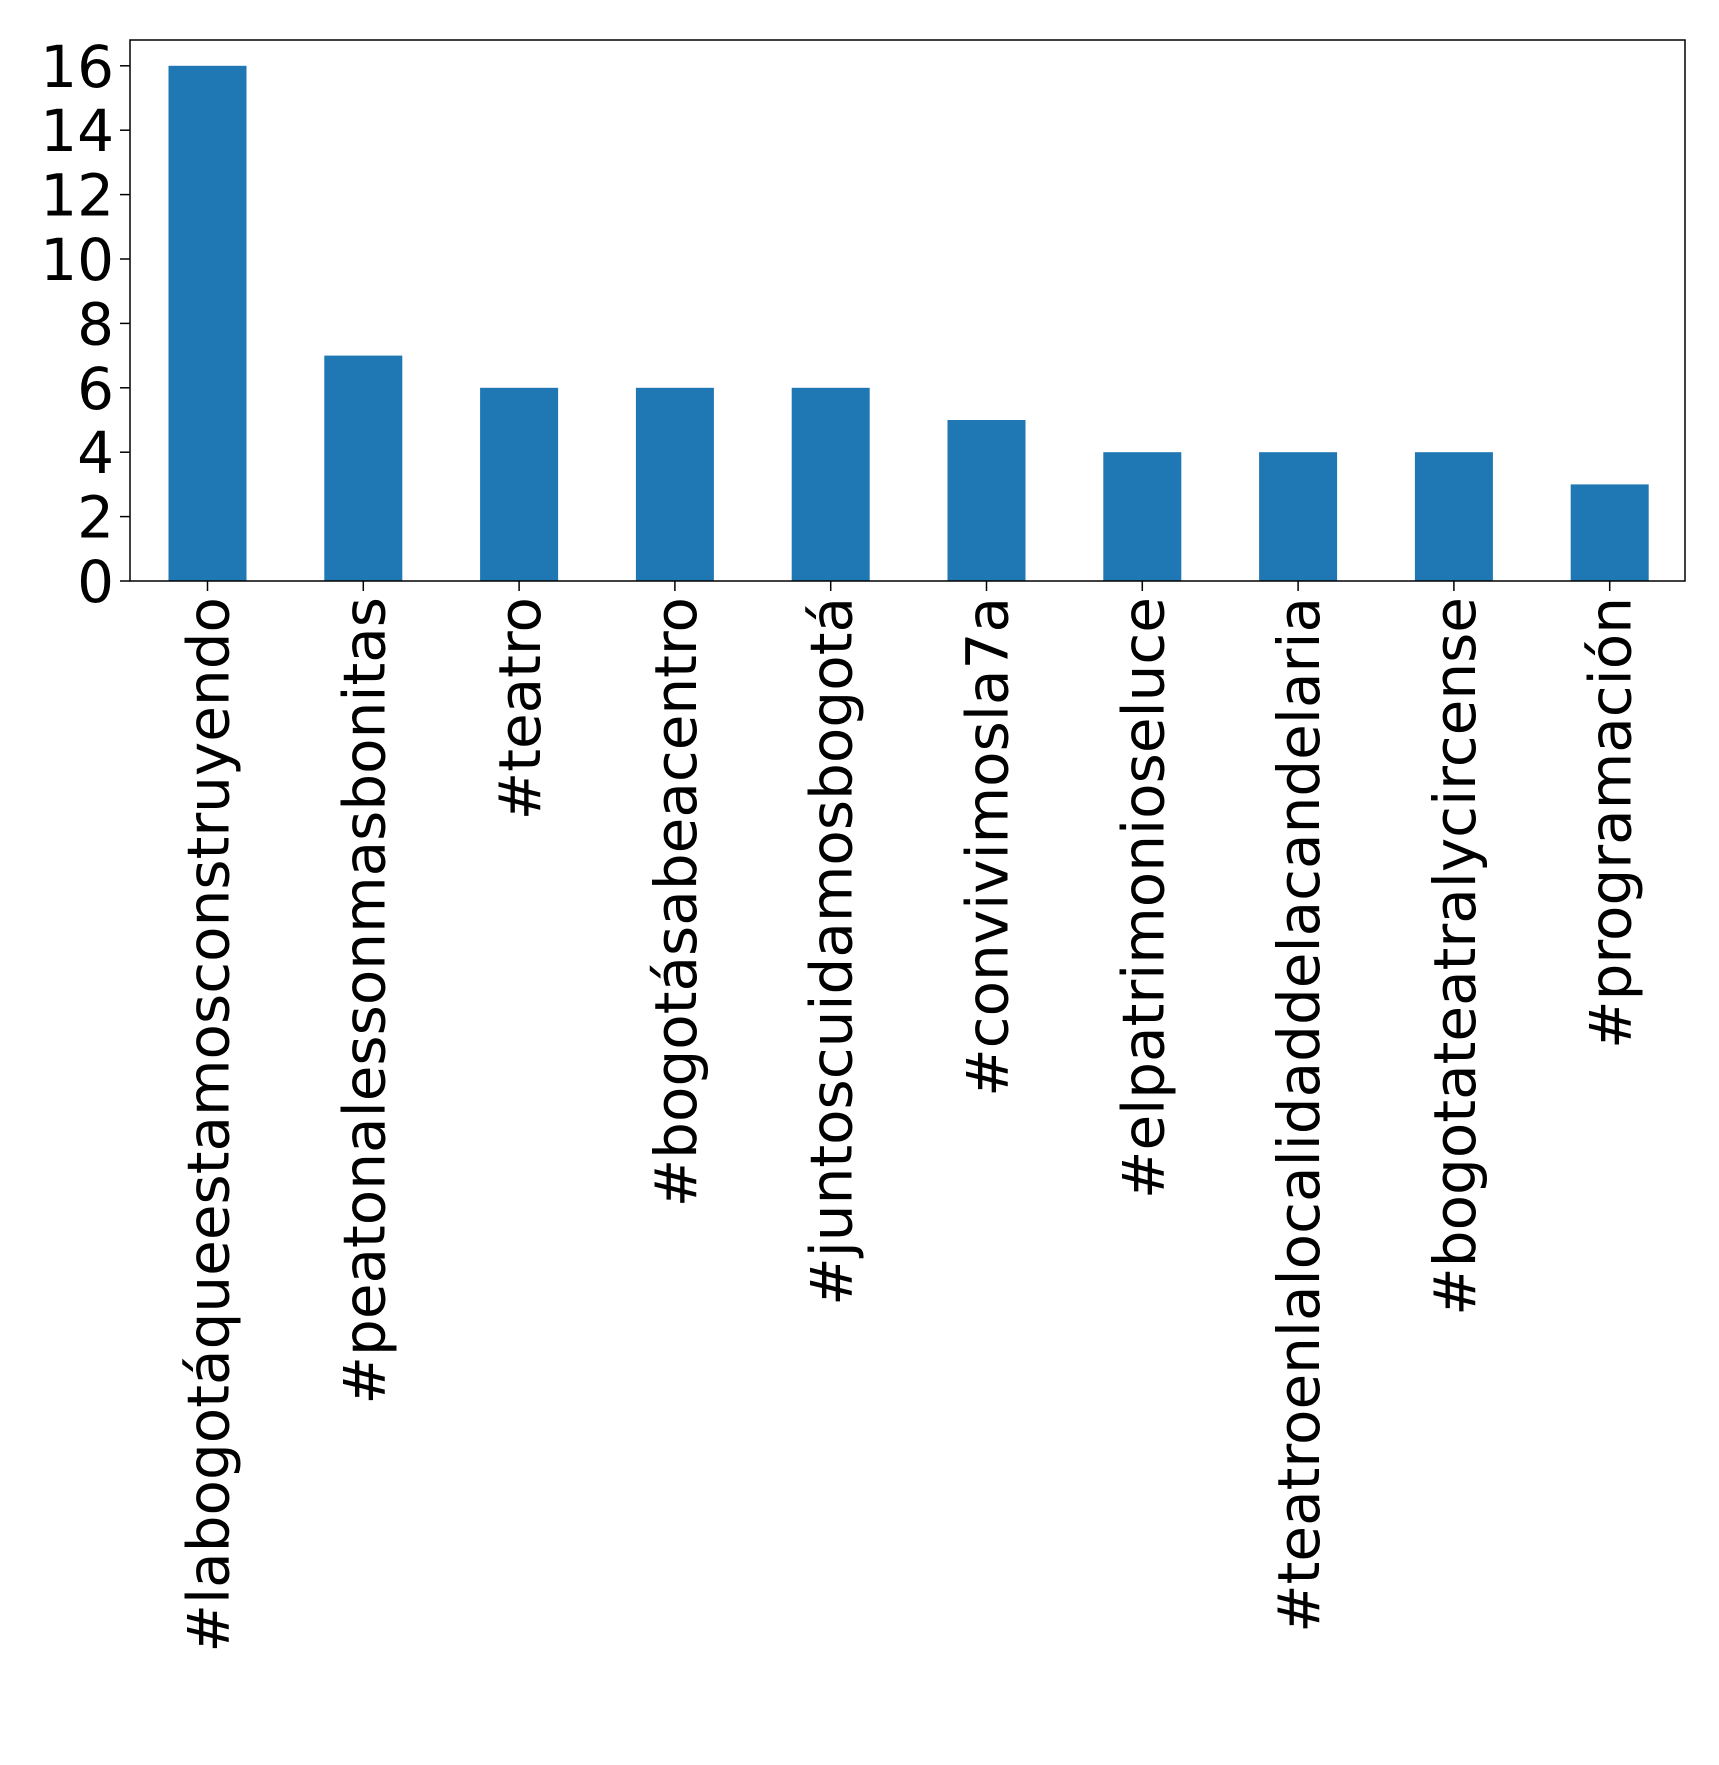 The image size is (1719, 1765). I want to click on x-tick-label: #labogotáqueestamosconstruyendo, so click(209, 1125).